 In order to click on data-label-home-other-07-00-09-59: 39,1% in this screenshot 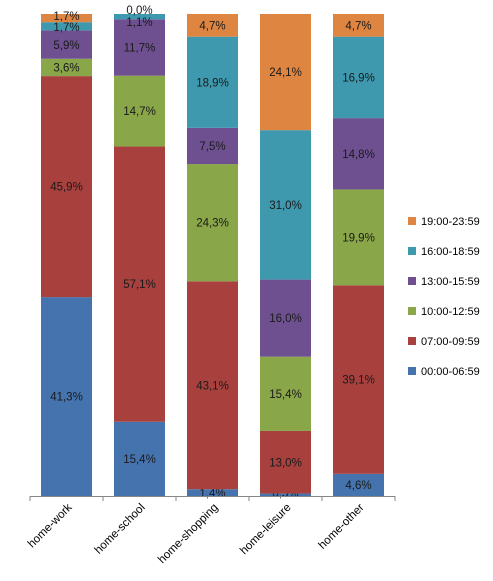, I will do `click(358, 381)`.